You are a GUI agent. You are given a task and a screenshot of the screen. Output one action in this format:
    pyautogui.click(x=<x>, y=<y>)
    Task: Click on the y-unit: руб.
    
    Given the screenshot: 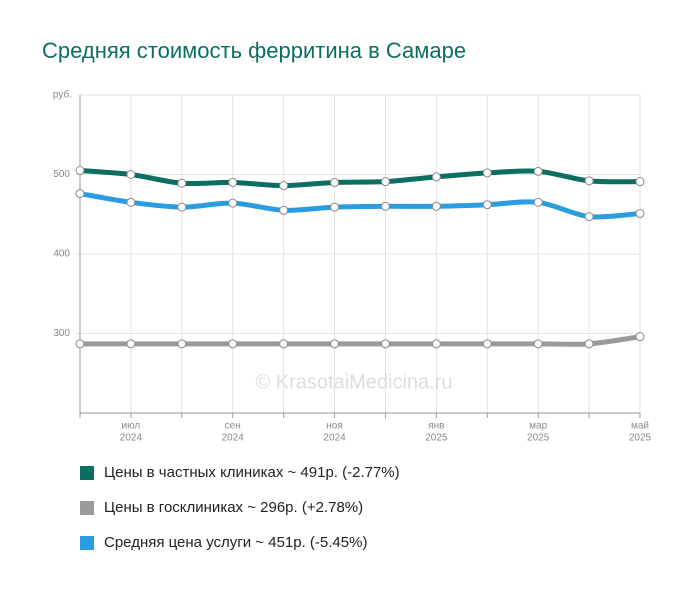 What is the action you would take?
    pyautogui.click(x=62, y=95)
    